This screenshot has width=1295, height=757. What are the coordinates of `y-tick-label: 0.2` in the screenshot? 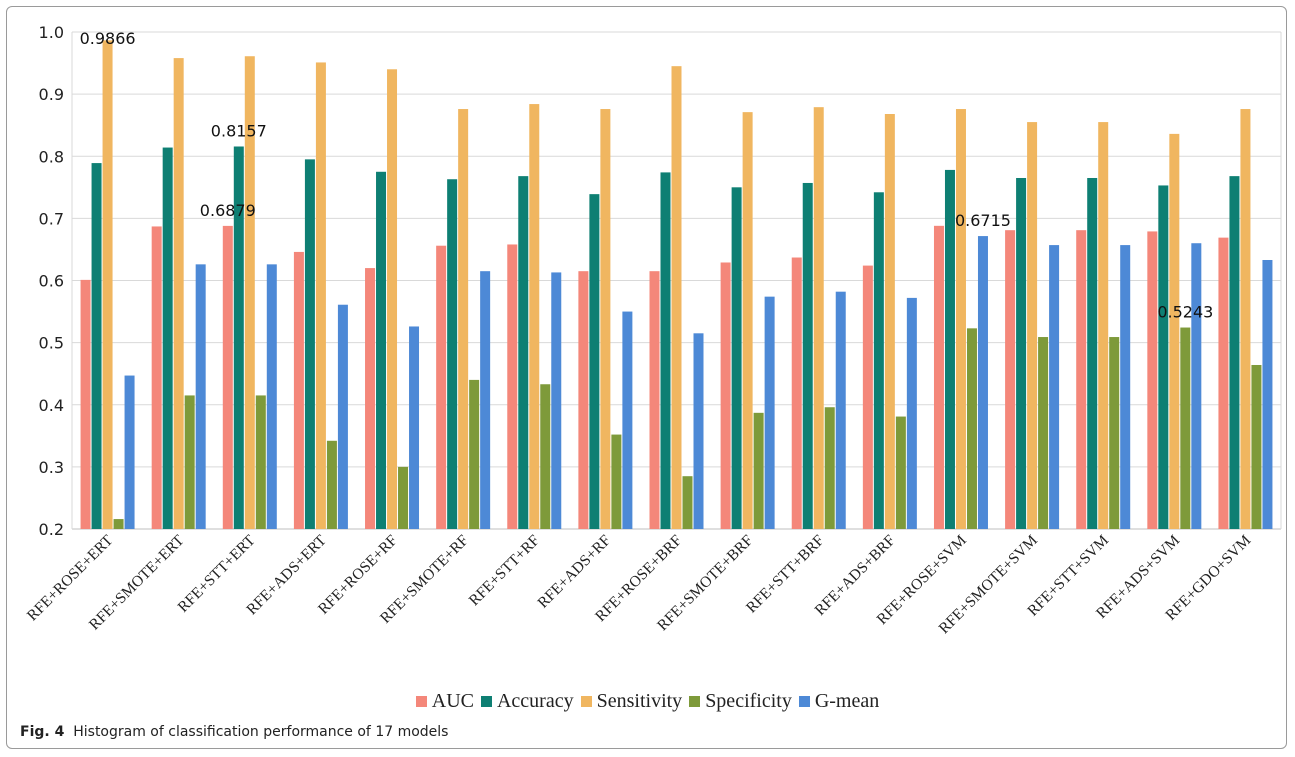 It's located at (51, 529).